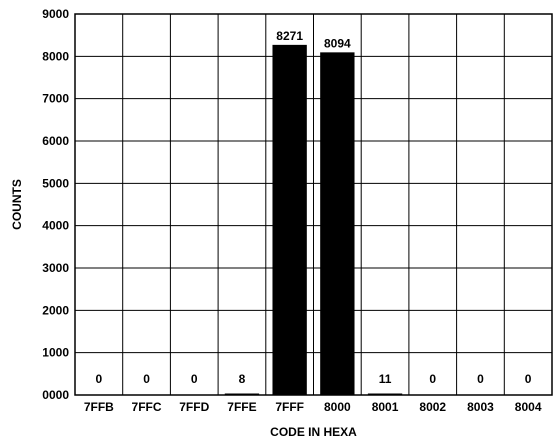 The width and height of the screenshot is (554, 444). What do you see at coordinates (55, 226) in the screenshot?
I see `y-tick-label: 4000` at bounding box center [55, 226].